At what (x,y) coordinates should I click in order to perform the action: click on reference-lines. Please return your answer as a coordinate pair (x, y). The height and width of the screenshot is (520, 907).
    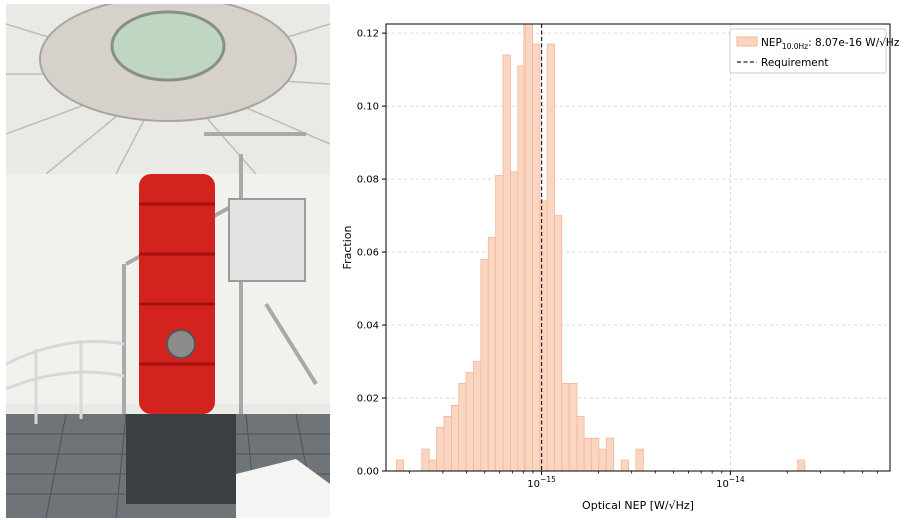
    Looking at the image, I should click on (533, 247).